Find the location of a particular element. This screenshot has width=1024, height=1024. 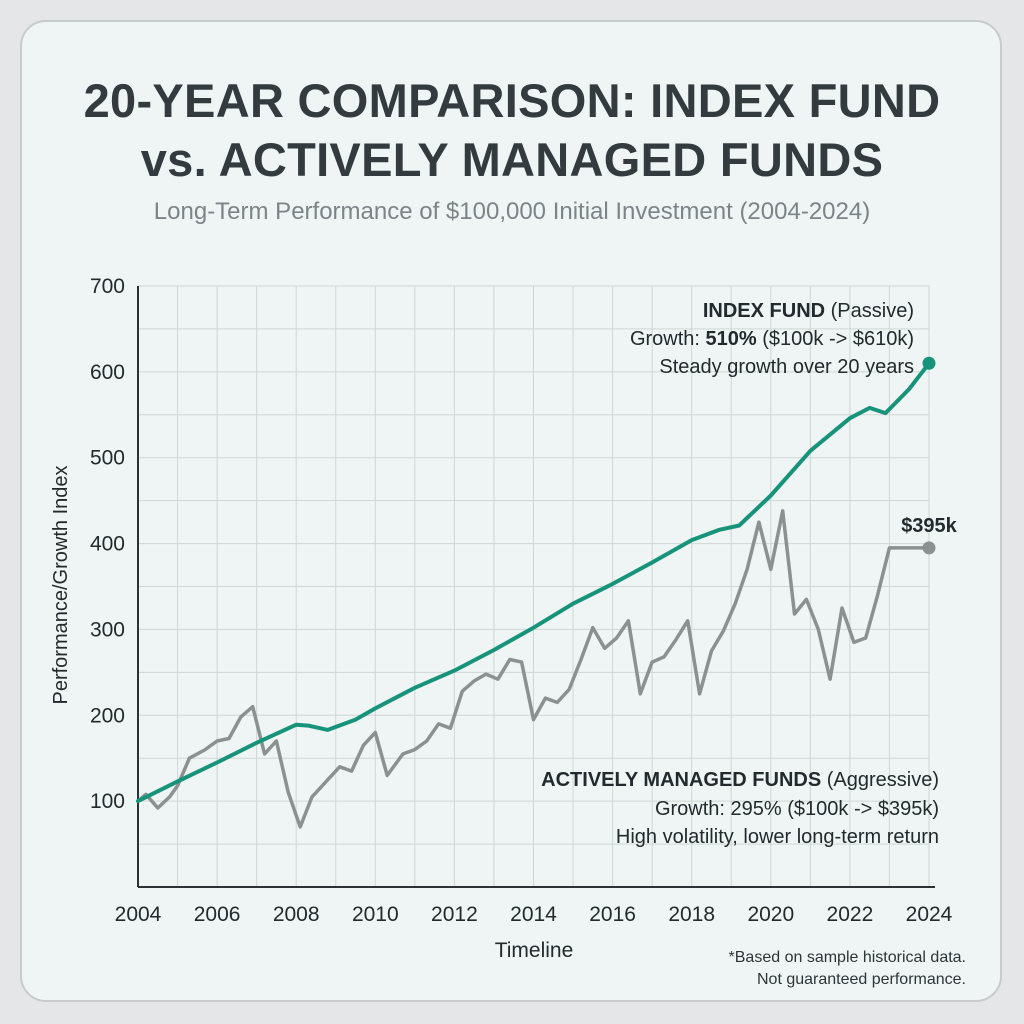

chart-title-line-1: 20-YEAR COMPARISON: INDEX FUND is located at coordinates (512, 100).